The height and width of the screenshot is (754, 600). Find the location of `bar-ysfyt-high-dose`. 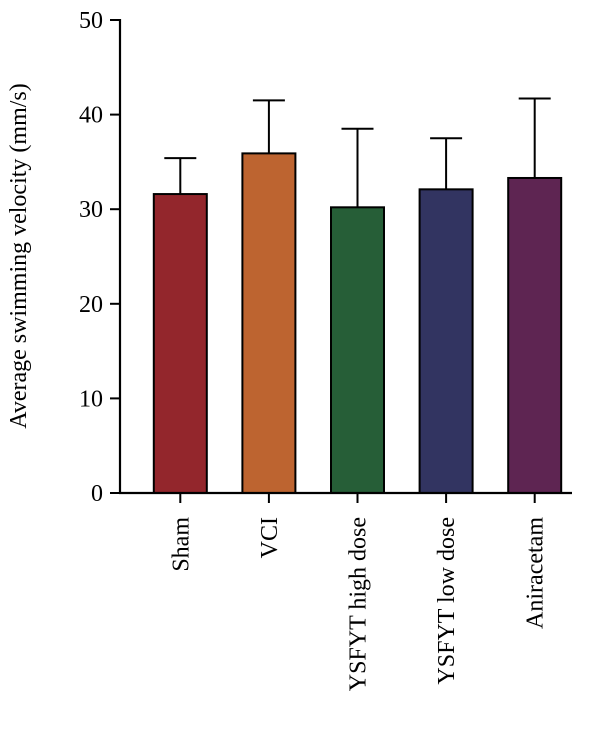

bar-ysfyt-high-dose is located at coordinates (357, 350).